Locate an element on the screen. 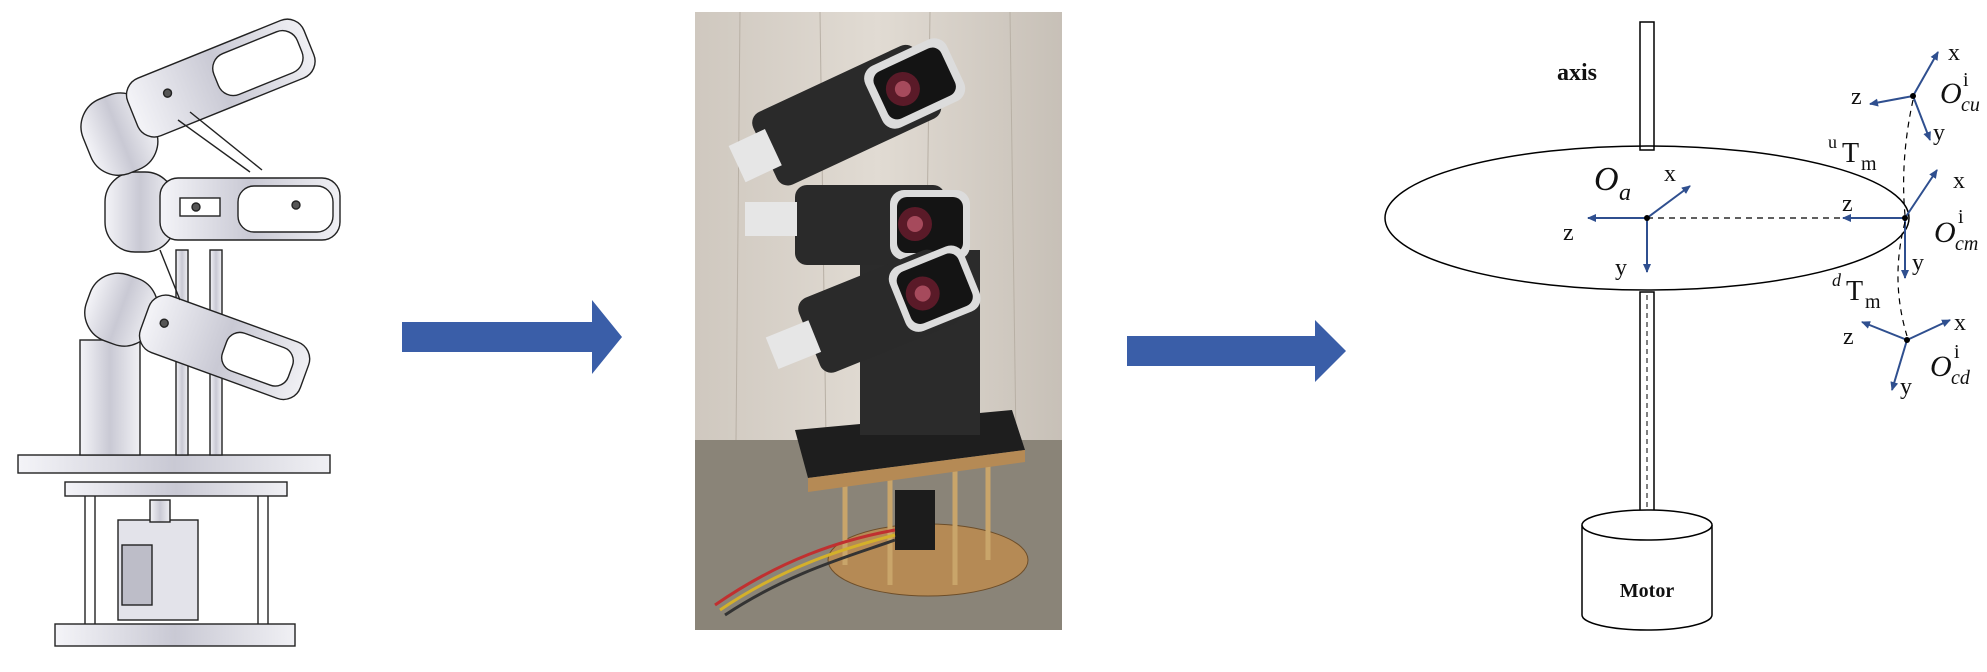  cad-column is located at coordinates (110, 397).